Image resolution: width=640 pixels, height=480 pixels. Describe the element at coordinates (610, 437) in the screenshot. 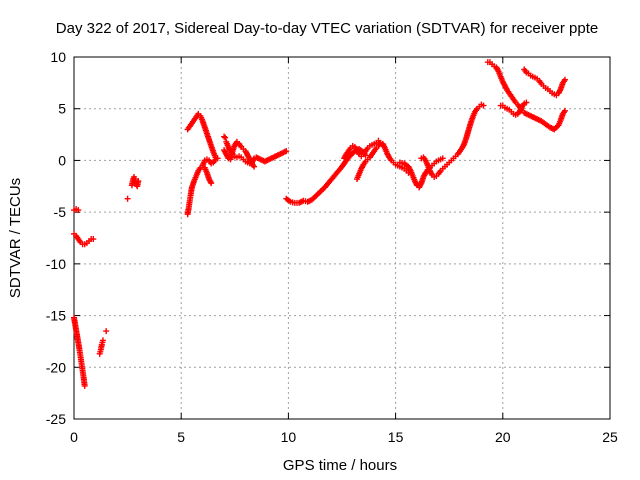

I see `x-tick-label: 25` at that location.